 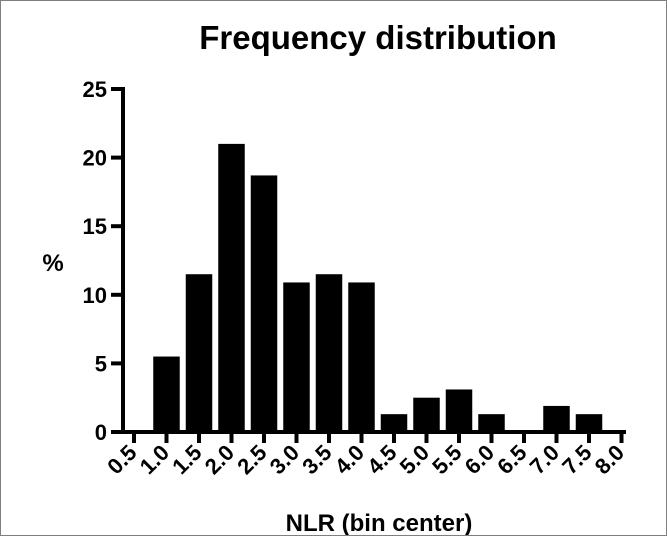 What do you see at coordinates (609, 459) in the screenshot?
I see `x-tick-label: 8.0` at bounding box center [609, 459].